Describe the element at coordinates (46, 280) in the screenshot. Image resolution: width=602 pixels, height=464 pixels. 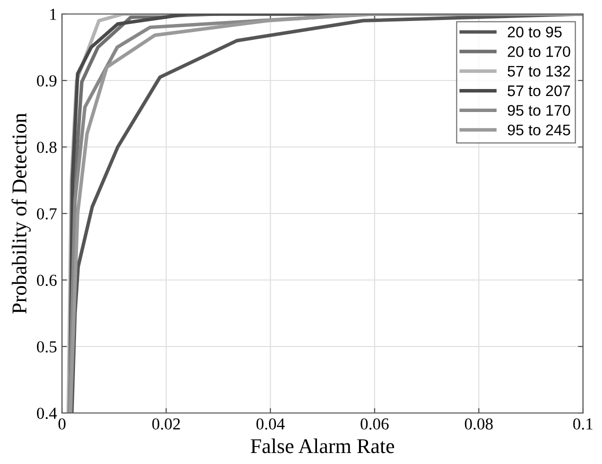
I see `y-tick-label: 0.6` at that location.